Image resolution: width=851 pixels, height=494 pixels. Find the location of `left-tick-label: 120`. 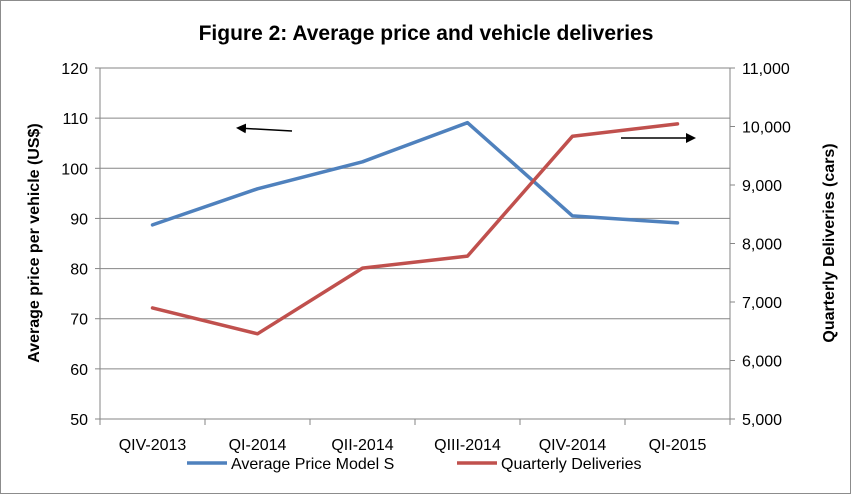

left-tick-label: 120 is located at coordinates (74, 69).